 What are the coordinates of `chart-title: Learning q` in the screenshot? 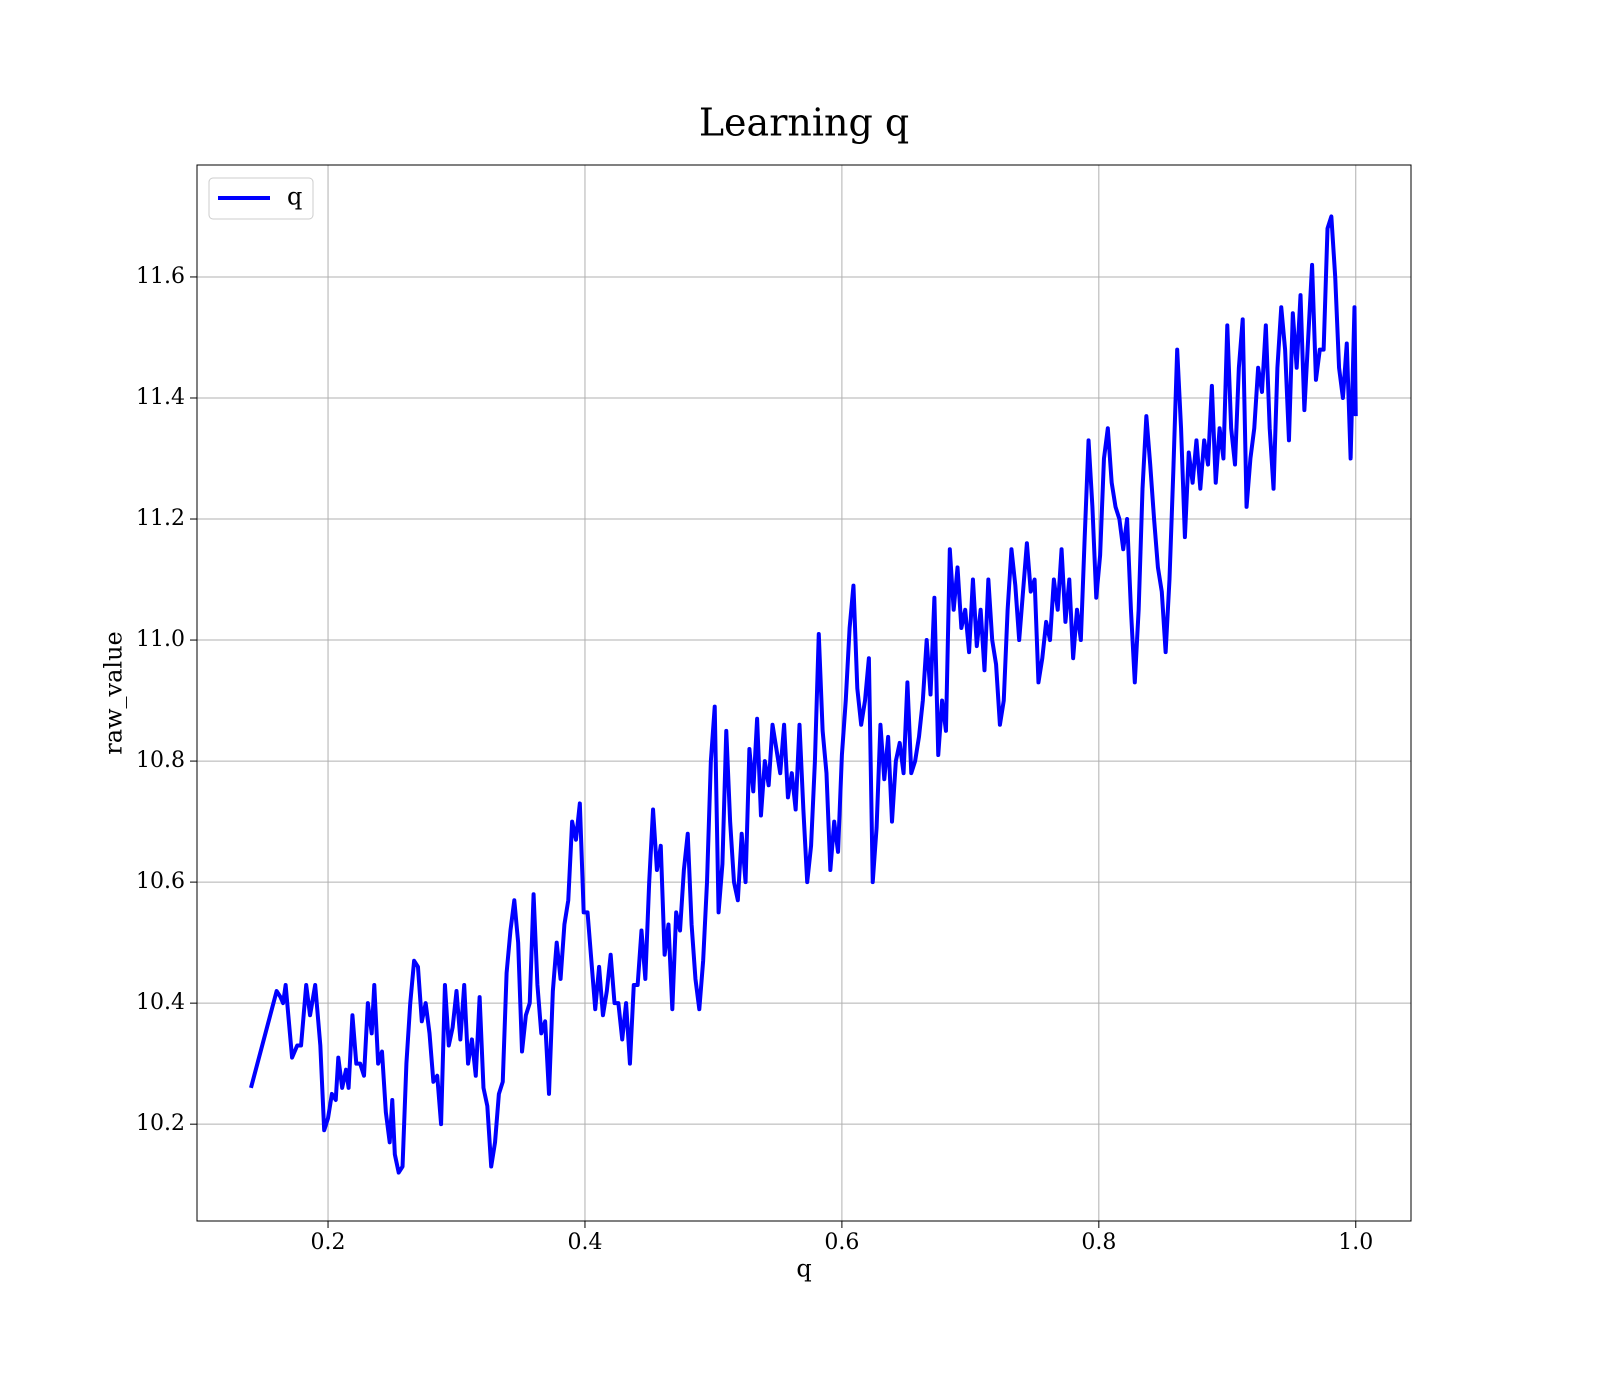 It's located at (804, 123).